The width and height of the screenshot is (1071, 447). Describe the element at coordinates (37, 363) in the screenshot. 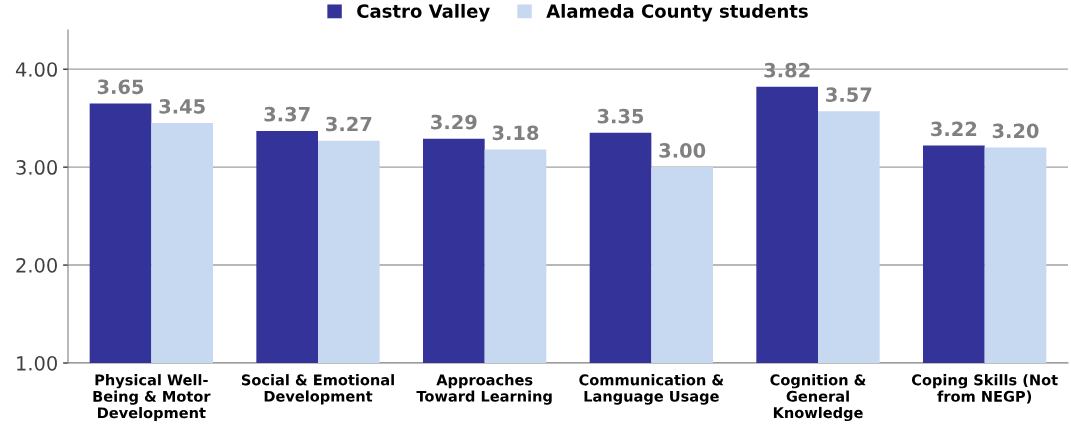

I see `y-tick-label: 1.00` at that location.